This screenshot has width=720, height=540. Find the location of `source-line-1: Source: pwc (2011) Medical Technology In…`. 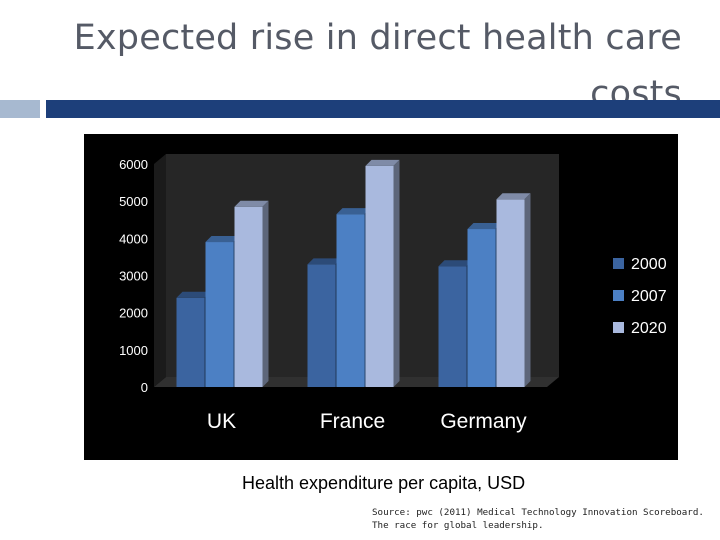

source-line-1: Source: pwc (2011) Medical Technology In… is located at coordinates (538, 512).